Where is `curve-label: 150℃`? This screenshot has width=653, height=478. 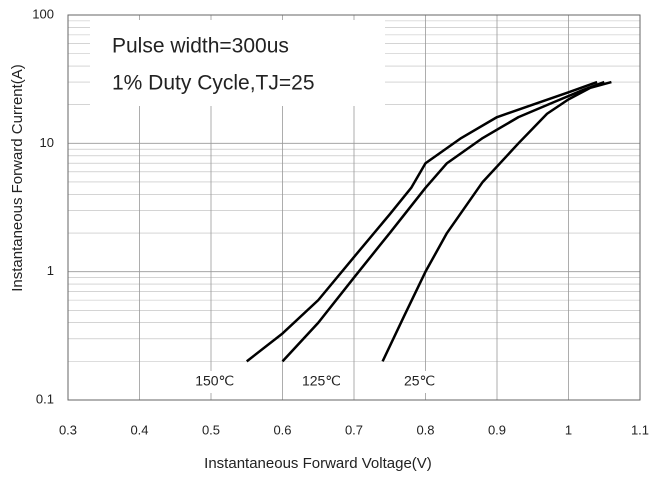
curve-label: 150℃ is located at coordinates (214, 381).